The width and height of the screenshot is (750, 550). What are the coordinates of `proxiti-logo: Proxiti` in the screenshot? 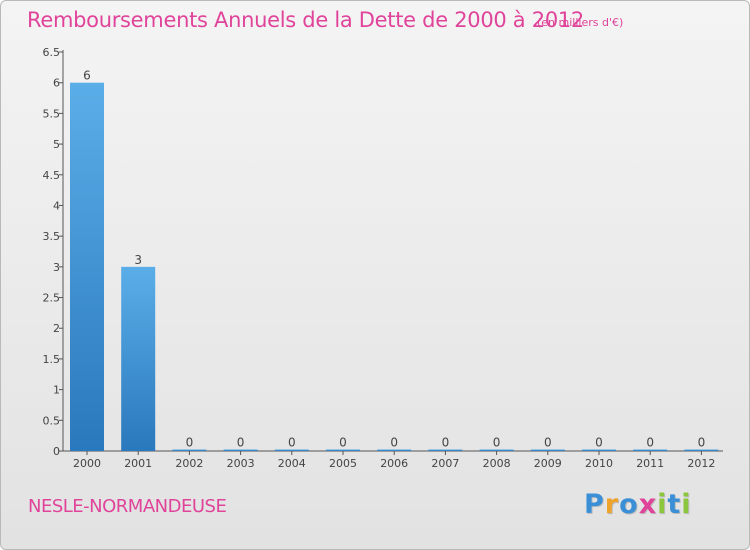 It's located at (638, 504).